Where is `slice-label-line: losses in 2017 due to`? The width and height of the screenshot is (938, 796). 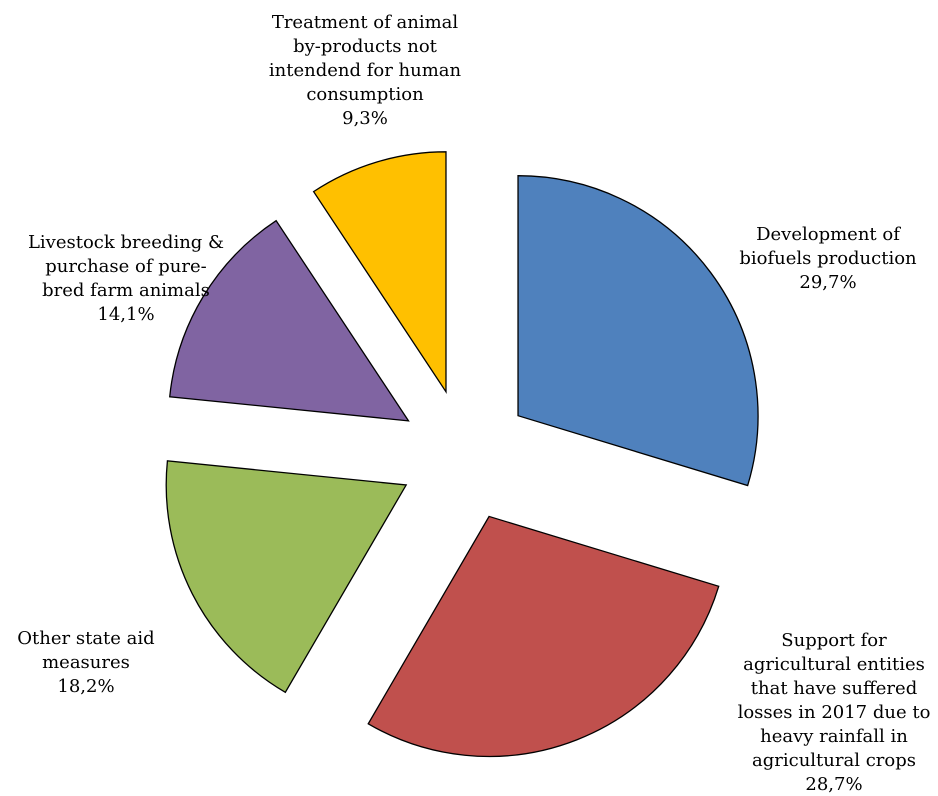 slice-label-line: losses in 2017 due to is located at coordinates (834, 712).